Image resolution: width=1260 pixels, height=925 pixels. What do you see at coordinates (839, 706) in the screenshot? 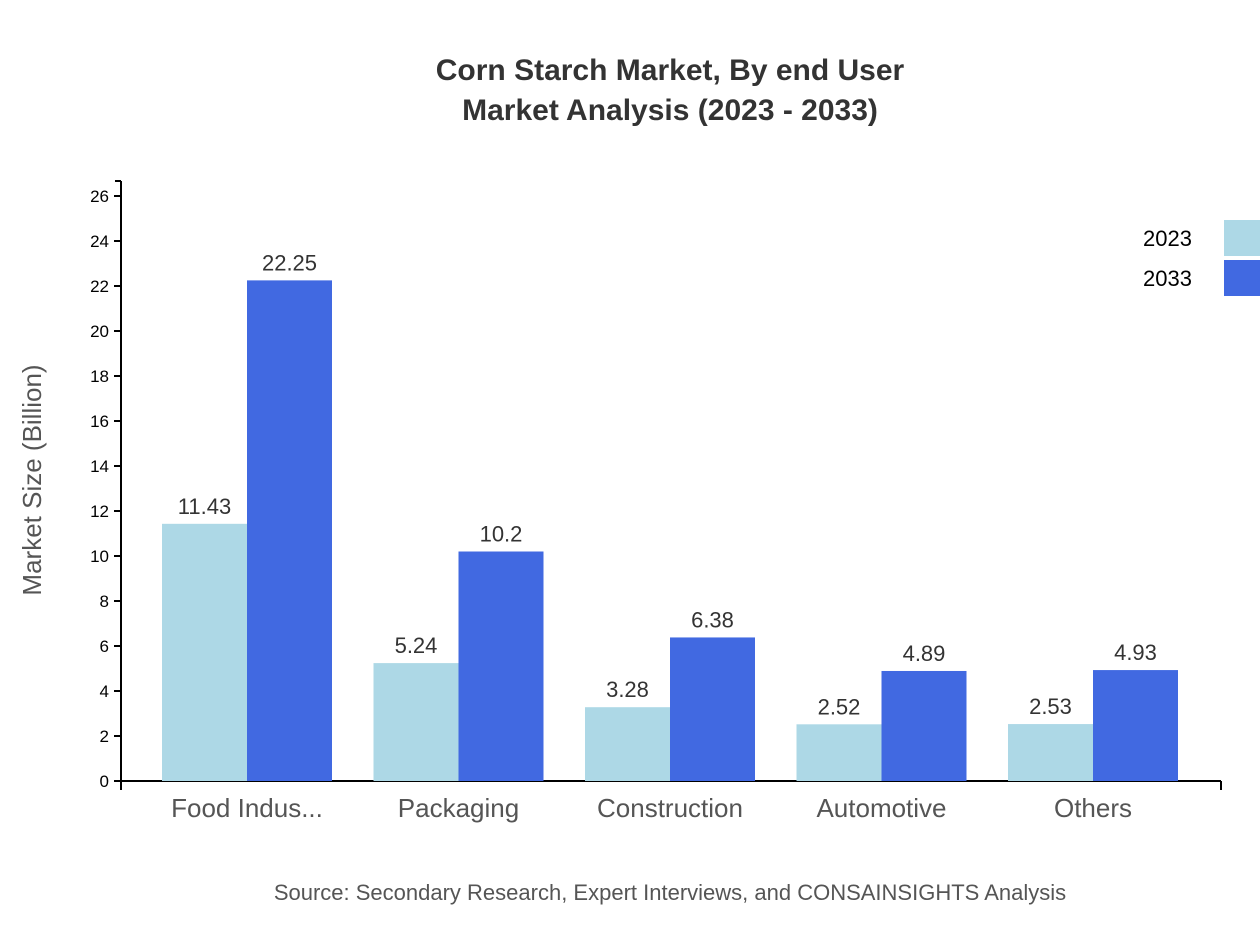
I see `data-label: 2.52` at bounding box center [839, 706].